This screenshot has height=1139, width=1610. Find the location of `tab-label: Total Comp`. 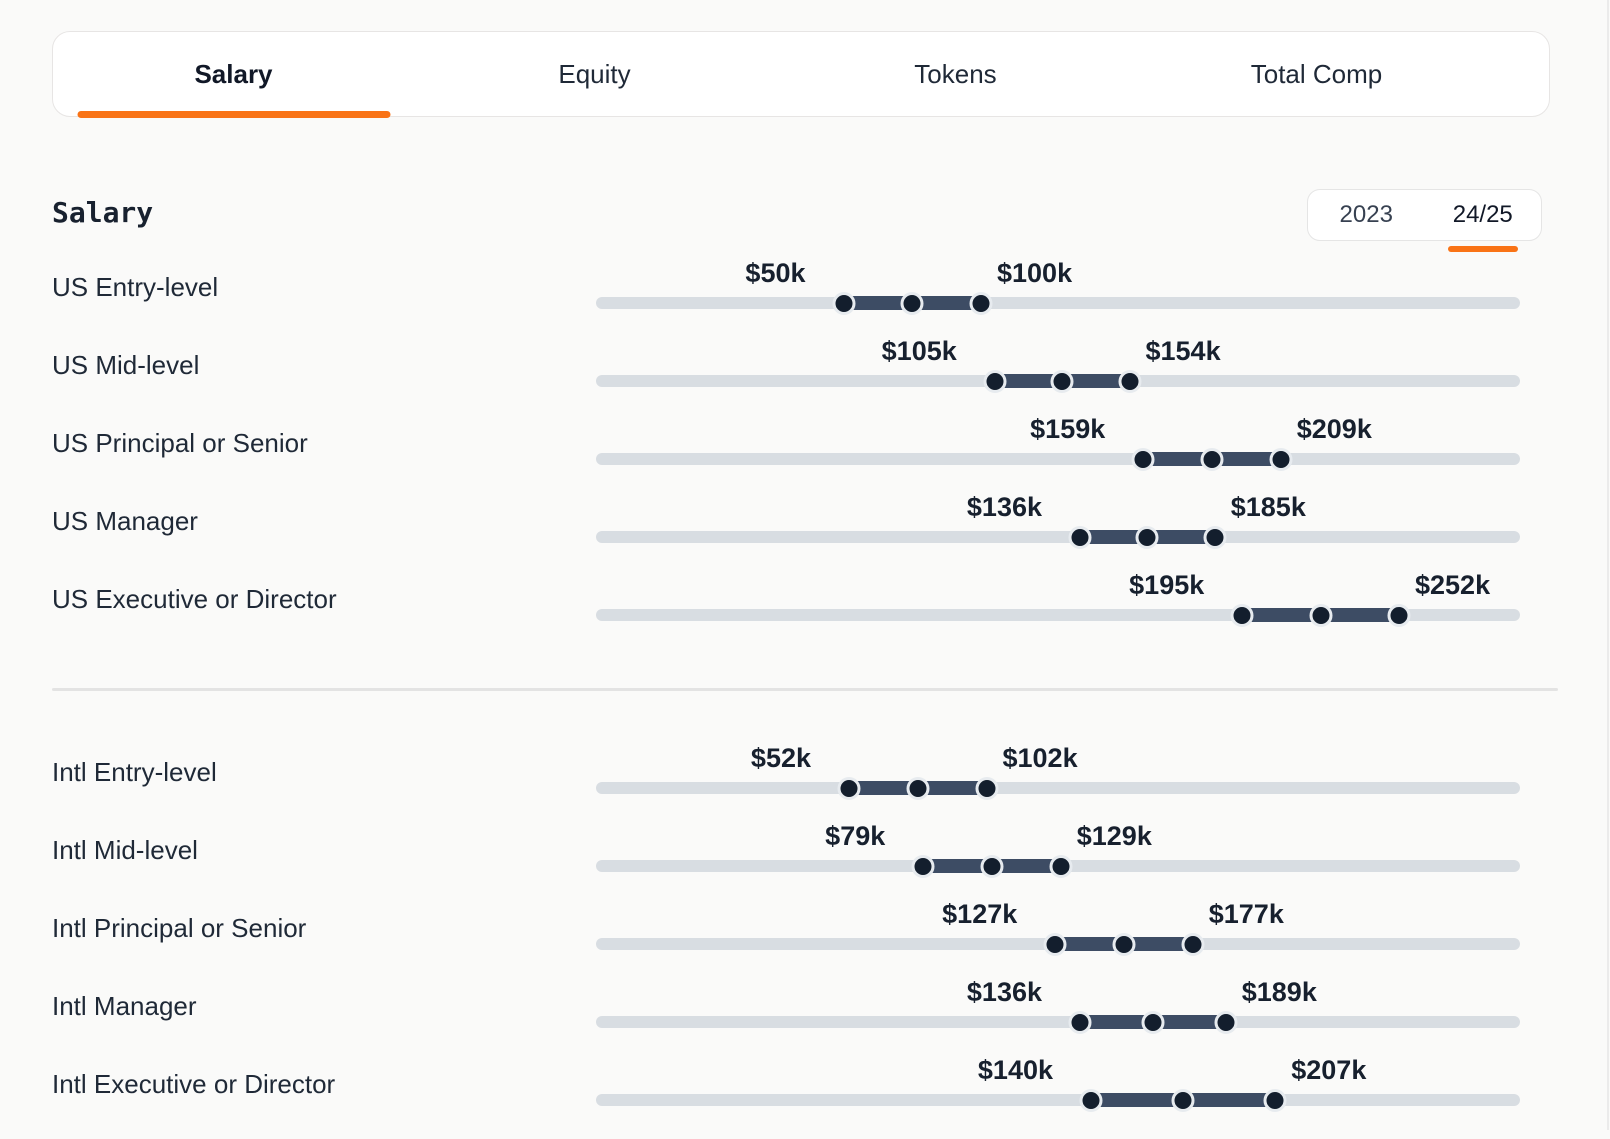

tab-label: Total Comp is located at coordinates (1316, 73).